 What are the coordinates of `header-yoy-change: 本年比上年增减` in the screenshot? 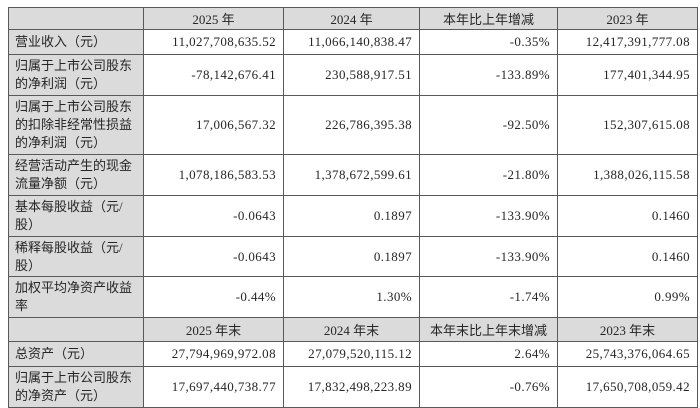 It's located at (488, 18).